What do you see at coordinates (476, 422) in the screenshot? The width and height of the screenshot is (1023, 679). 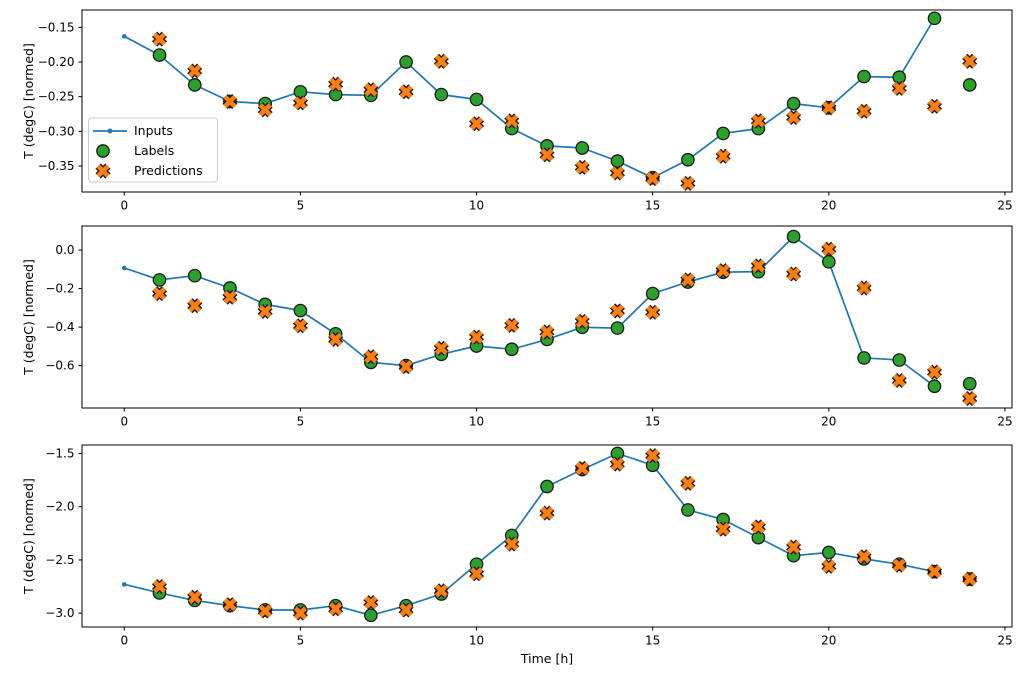 I see `x-tick-label: 10` at bounding box center [476, 422].